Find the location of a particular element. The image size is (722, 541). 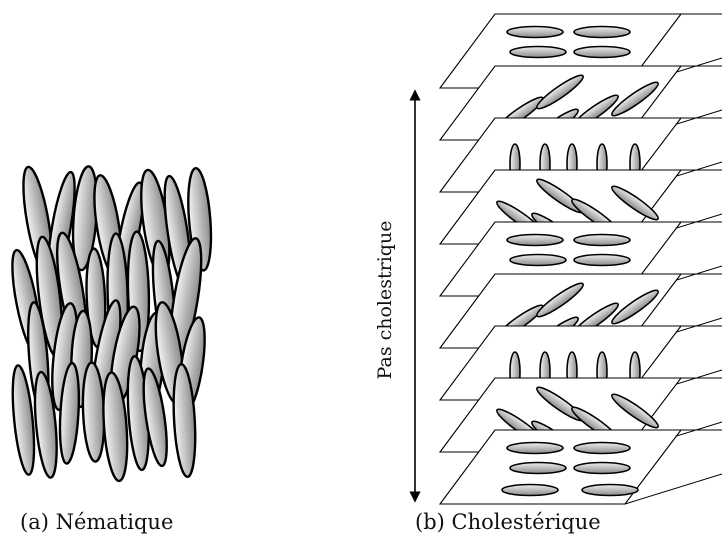

caption-cholesteric: (b) Cholestérique is located at coordinates (508, 522).